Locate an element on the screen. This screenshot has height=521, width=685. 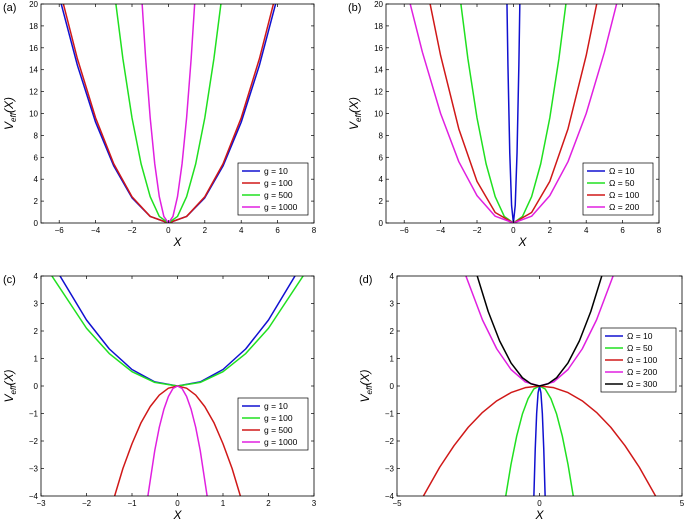
y-tick-label: 14 is located at coordinates (378, 70).